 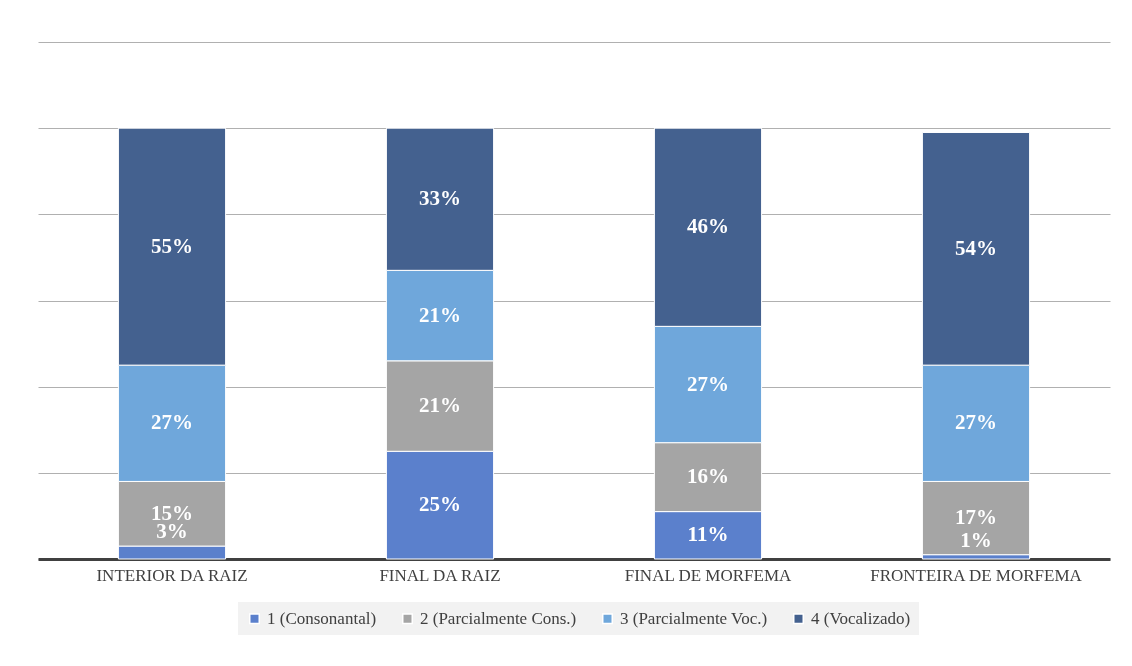 What do you see at coordinates (498, 618) in the screenshot?
I see `legend-label: 2 (Parcialmente Cons.)` at bounding box center [498, 618].